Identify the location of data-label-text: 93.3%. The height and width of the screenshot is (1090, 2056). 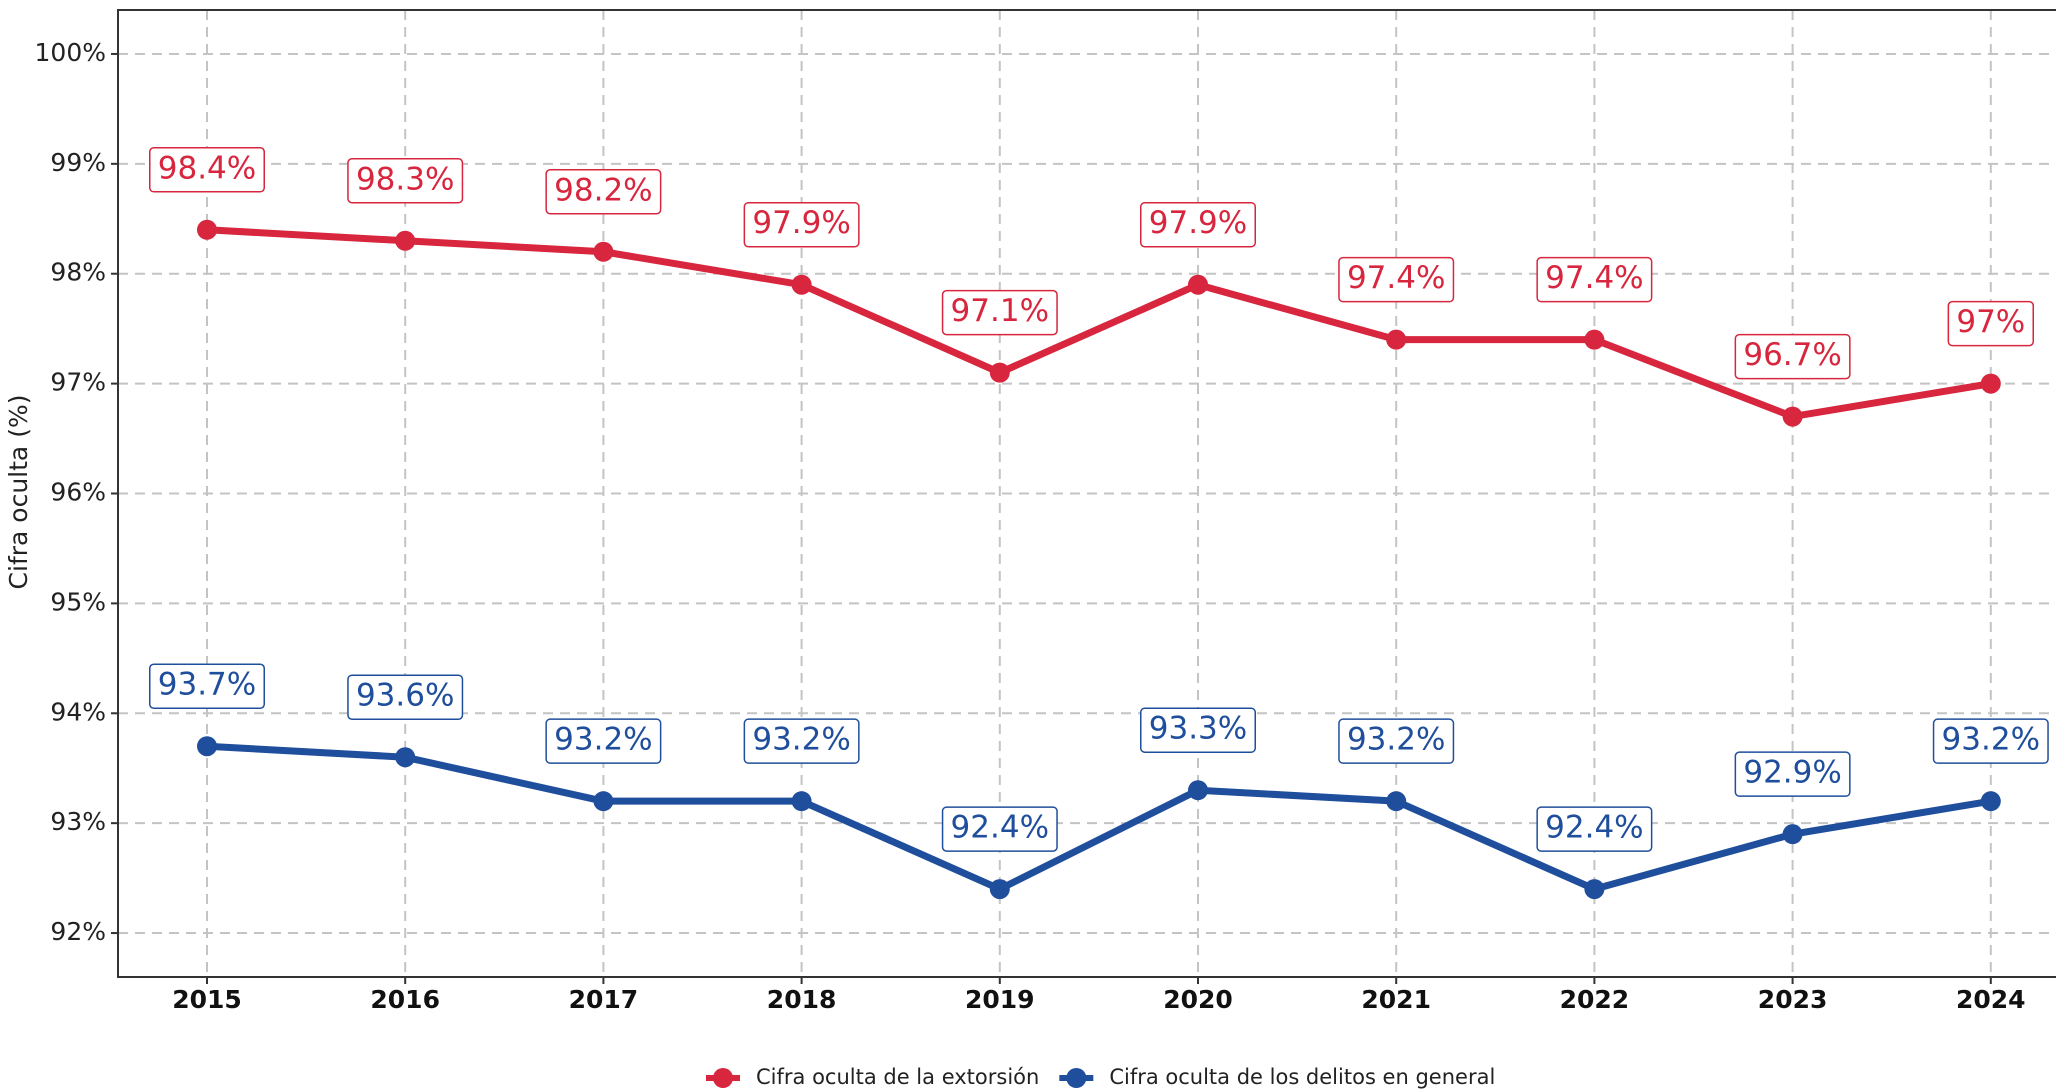
(1198, 729).